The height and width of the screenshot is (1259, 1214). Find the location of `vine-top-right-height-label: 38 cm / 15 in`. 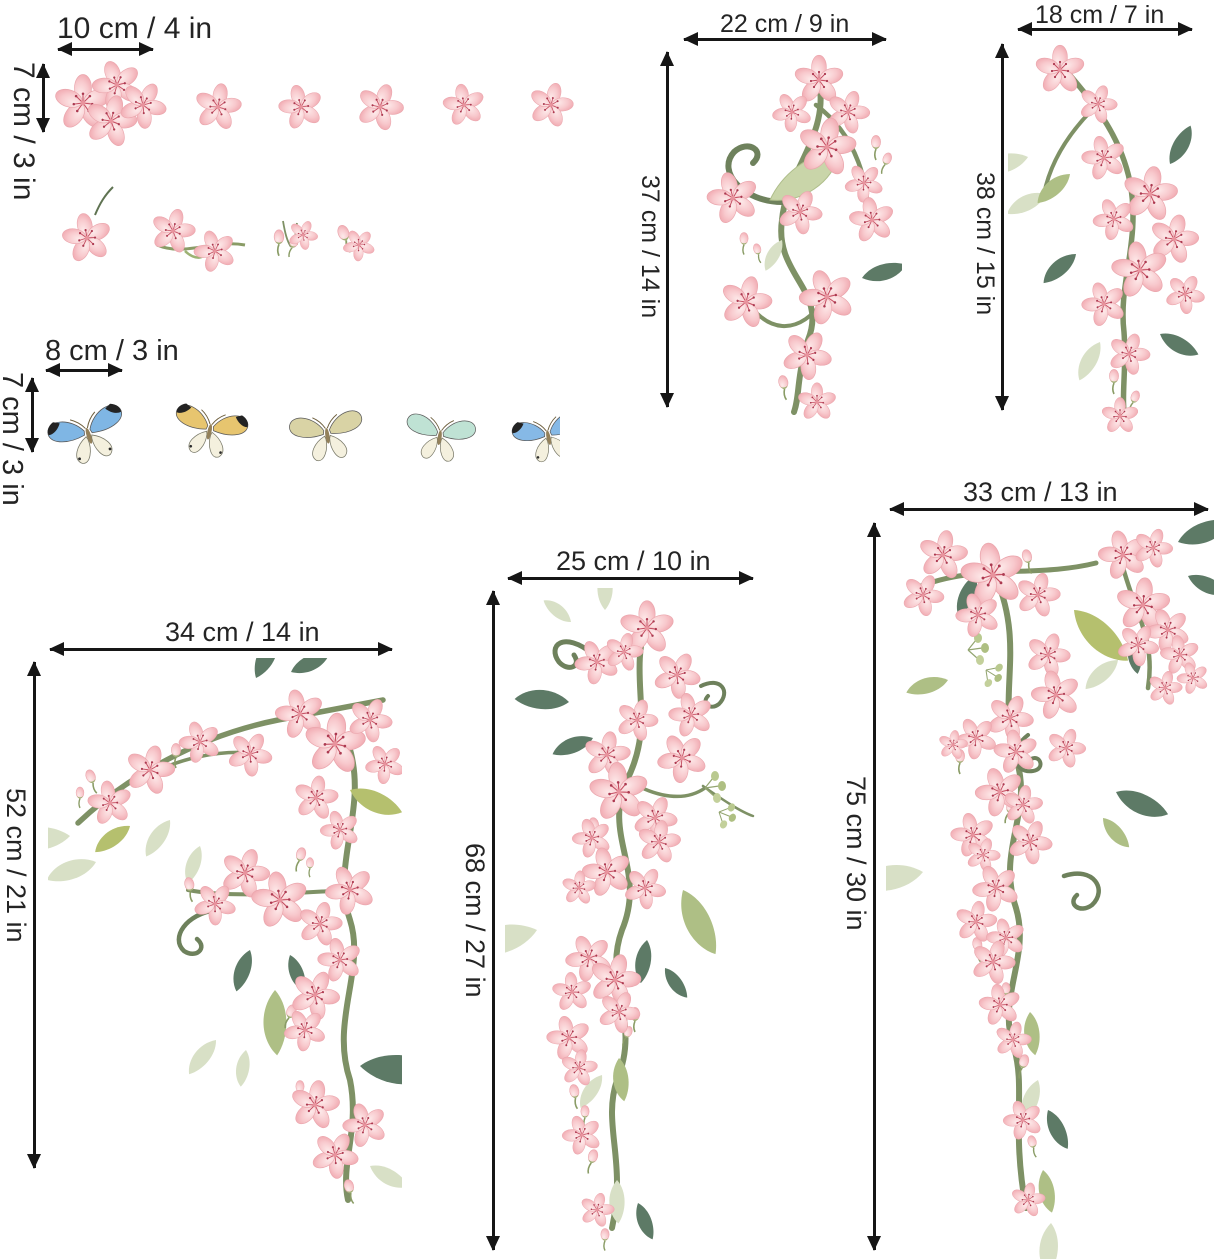

vine-top-right-height-label: 38 cm / 15 in is located at coordinates (985, 244).